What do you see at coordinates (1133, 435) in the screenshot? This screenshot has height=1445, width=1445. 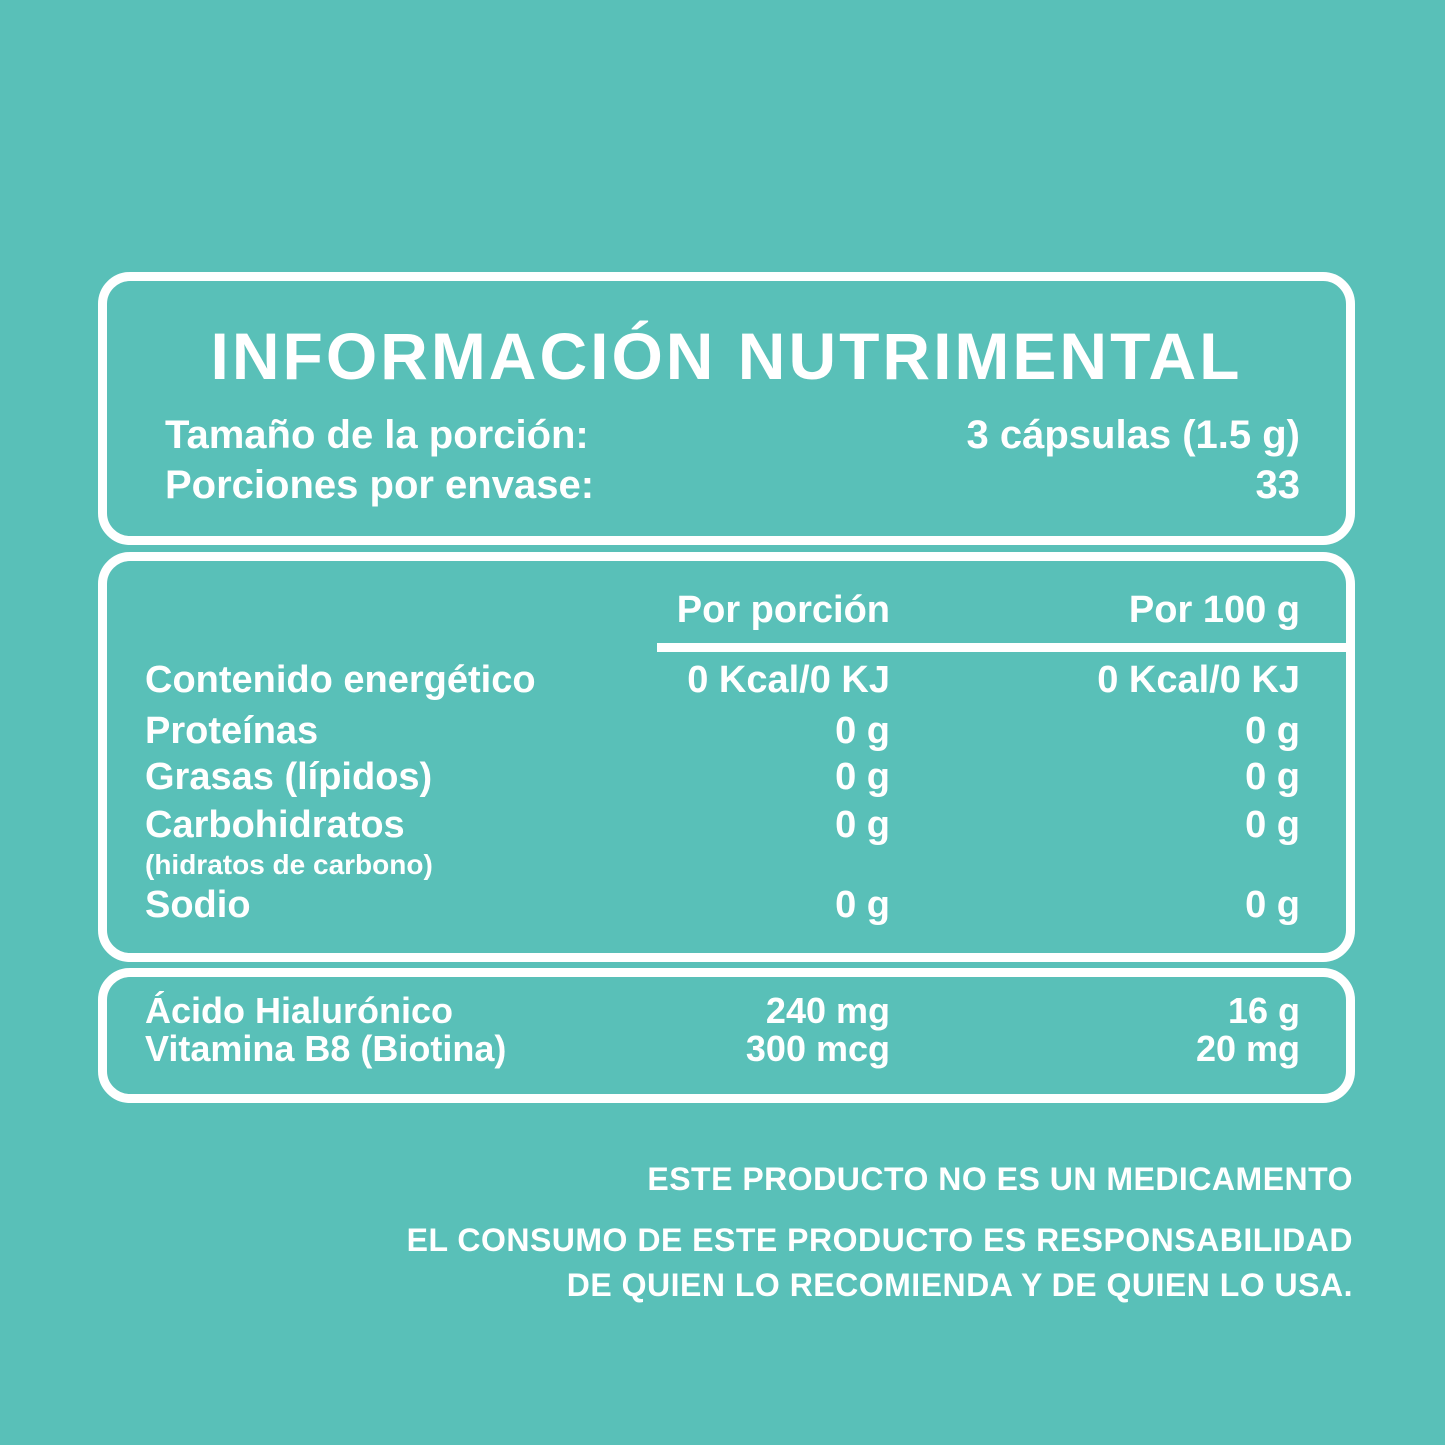 I see `serving-size-value: 3 cápsulas (1.5 g)` at bounding box center [1133, 435].